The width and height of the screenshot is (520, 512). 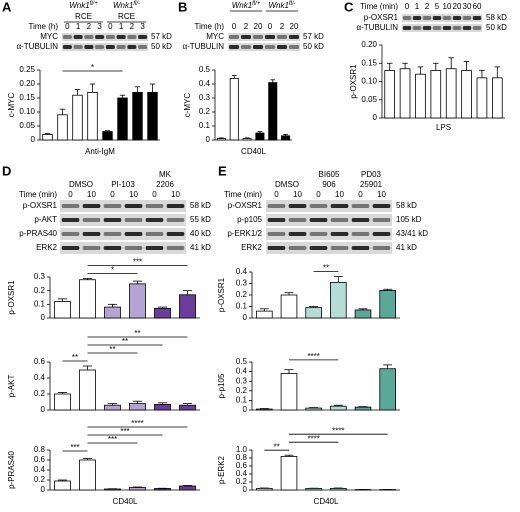 I want to click on time-point: 20, so click(x=457, y=6).